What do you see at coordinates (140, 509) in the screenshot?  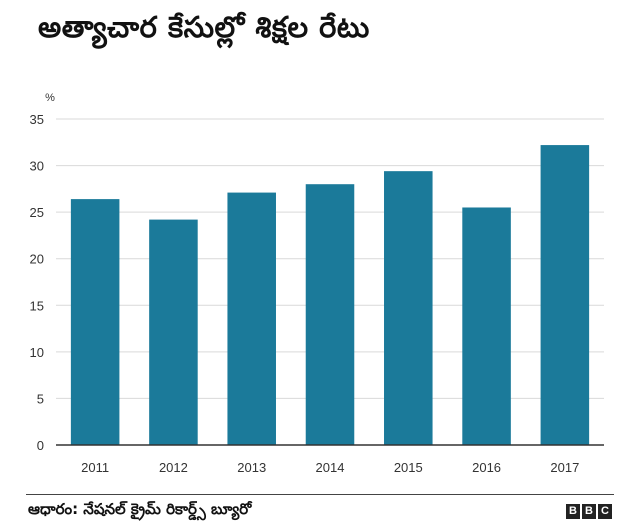 I see `source-note: ఆధారం: నేషనల్ క్రైమ్ రికార్డ్స్ బ్యూరో` at bounding box center [140, 509].